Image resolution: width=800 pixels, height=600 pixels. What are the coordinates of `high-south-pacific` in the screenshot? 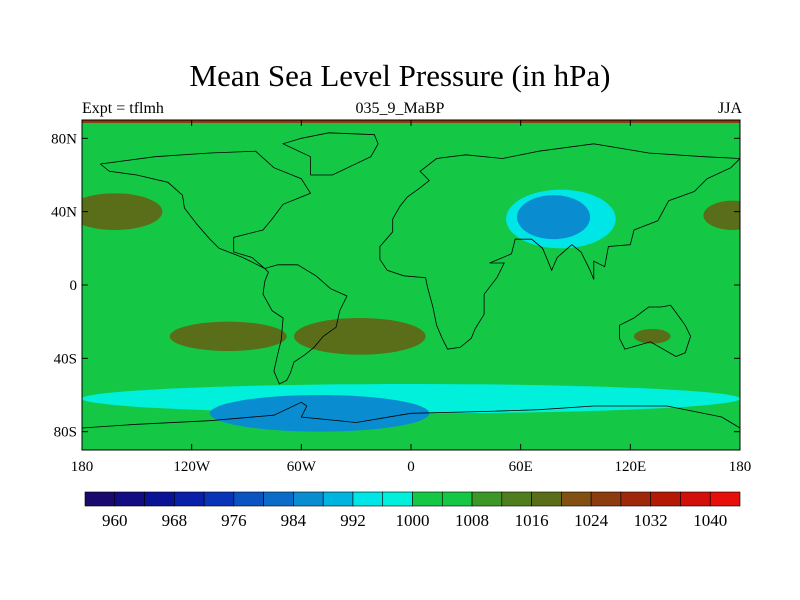 It's located at (228, 336).